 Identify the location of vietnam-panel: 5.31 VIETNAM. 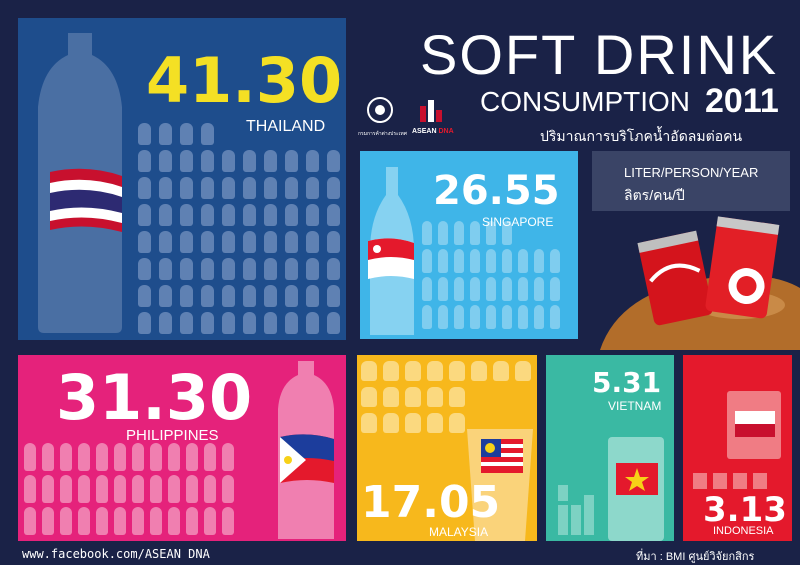
(610, 448).